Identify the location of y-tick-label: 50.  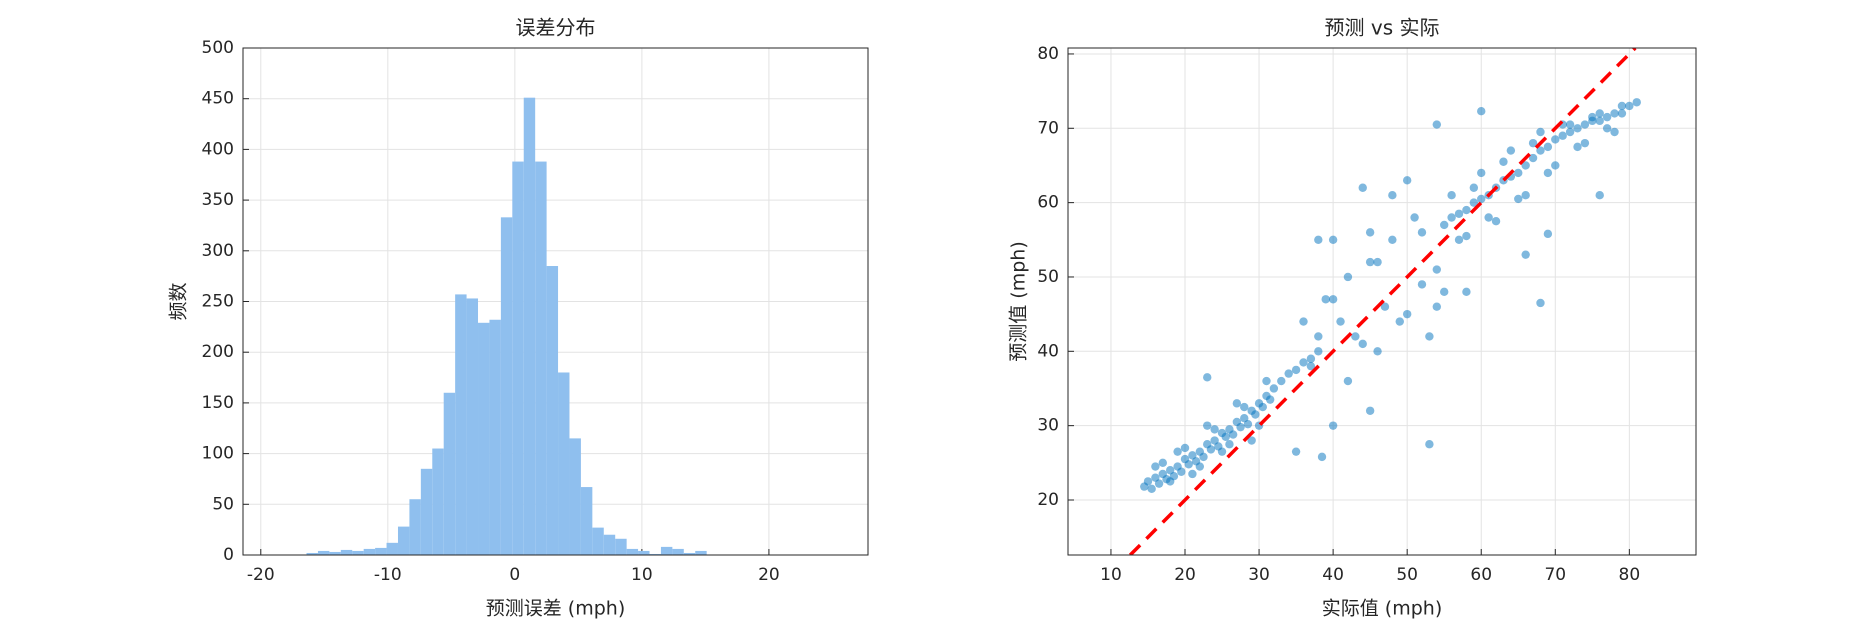
(1048, 277).